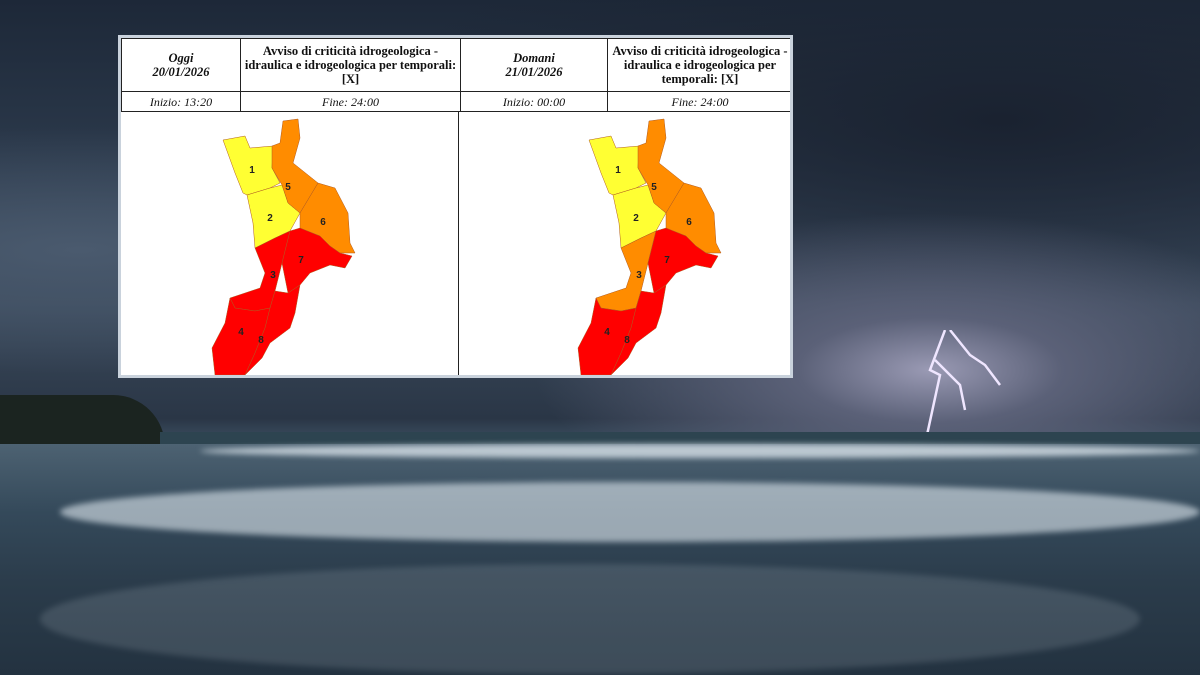 The height and width of the screenshot is (675, 1200). I want to click on today-cell: Oggi 20/01/2026, so click(181, 65).